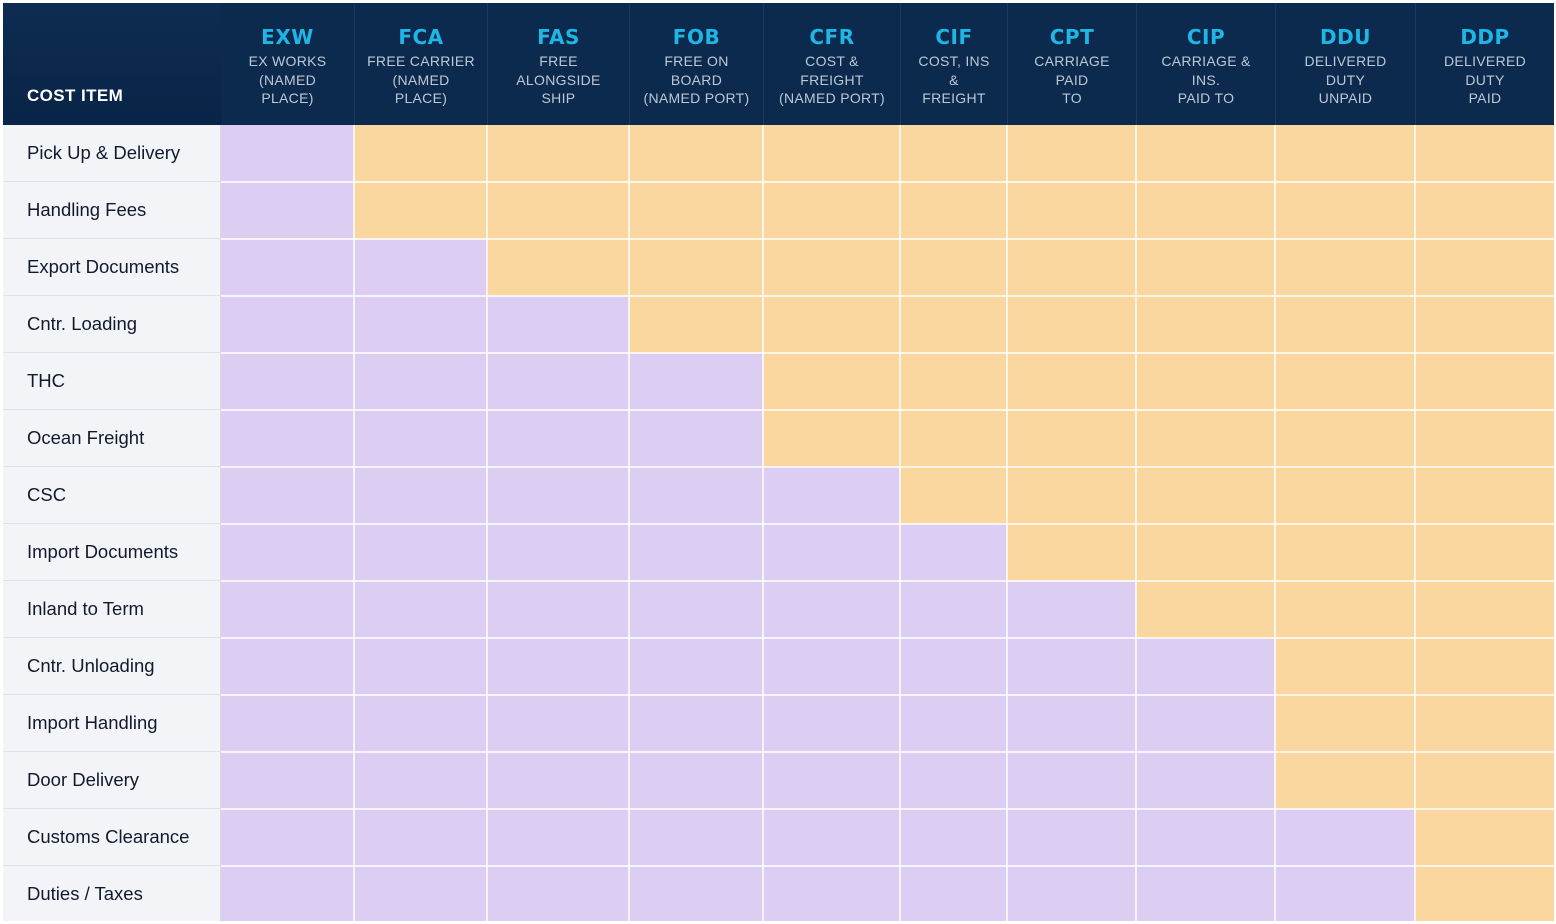 The width and height of the screenshot is (1556, 924). Describe the element at coordinates (112, 438) in the screenshot. I see `row-label: Ocean Freight` at that location.